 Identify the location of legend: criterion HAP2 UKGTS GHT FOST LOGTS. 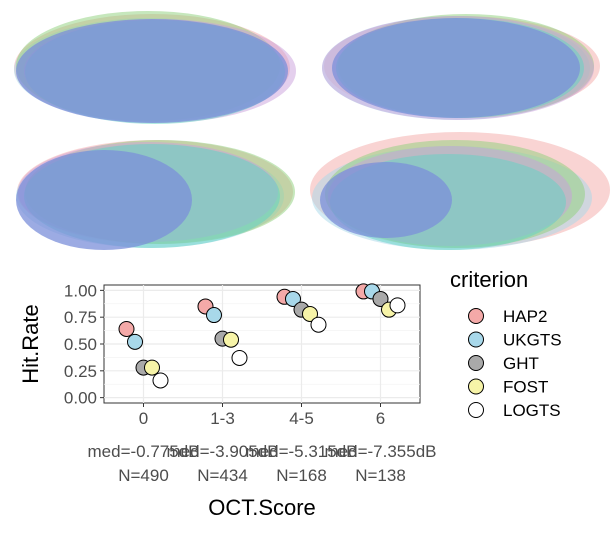
(506, 343).